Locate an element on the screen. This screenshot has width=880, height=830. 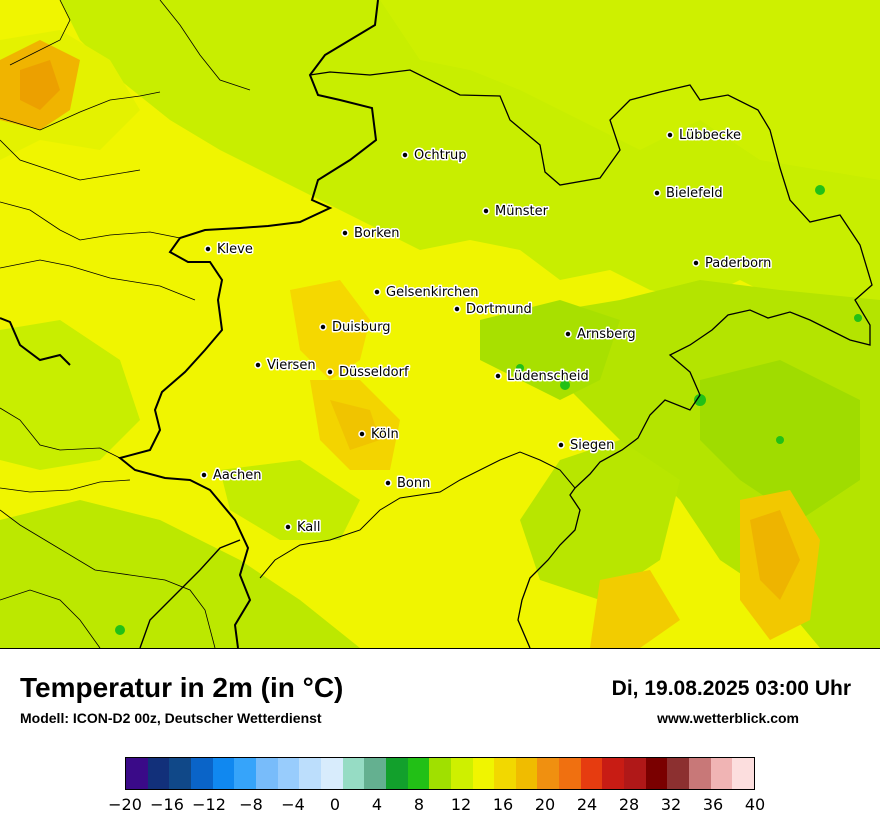
colorbar-tick-label: −20 is located at coordinates (125, 804).